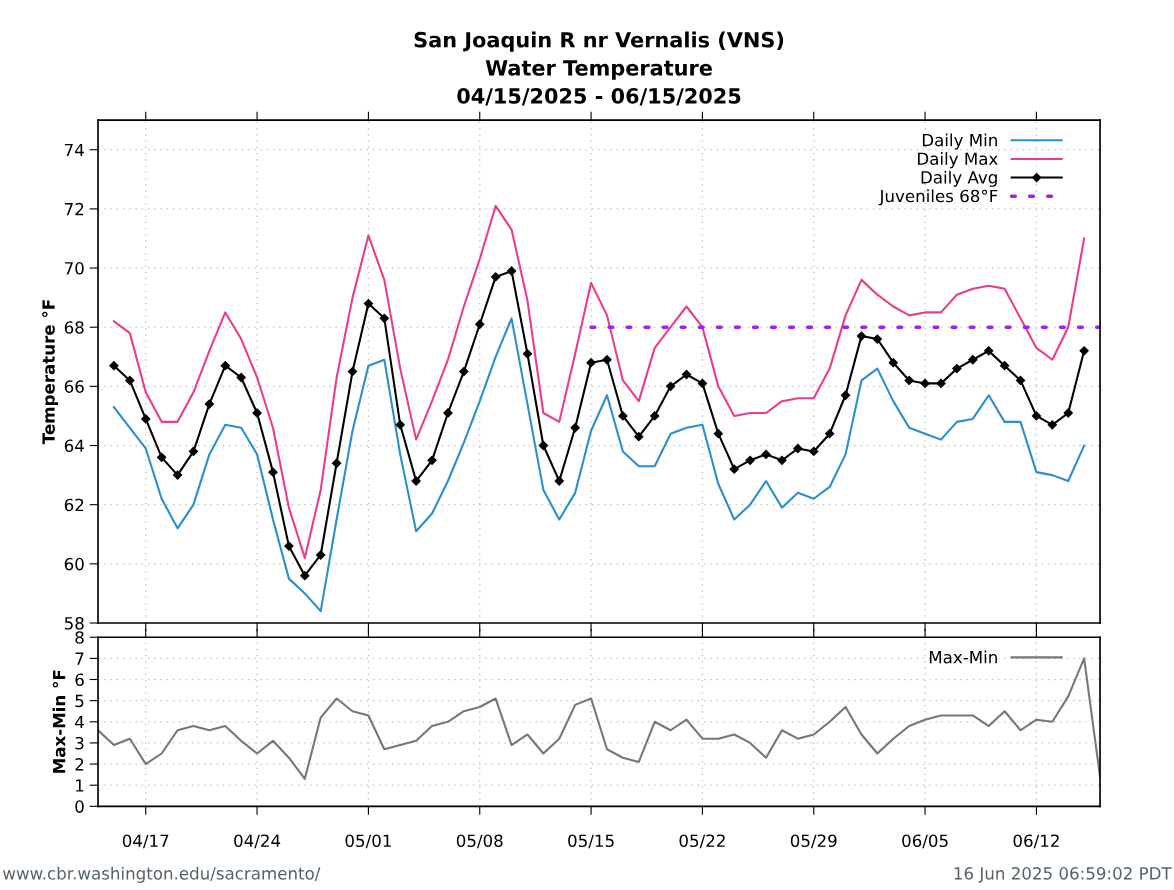 This screenshot has width=1174, height=890. What do you see at coordinates (74, 268) in the screenshot?
I see `y-tick-label: 70` at bounding box center [74, 268].